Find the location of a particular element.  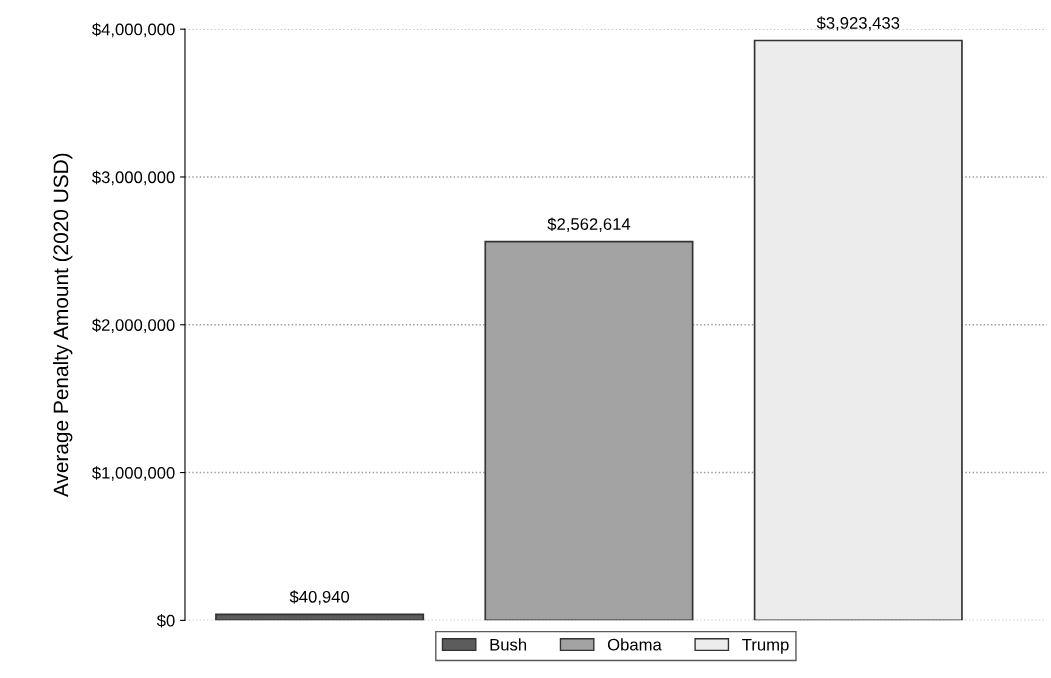

y-tick-label: $3,000,000 is located at coordinates (133, 178).